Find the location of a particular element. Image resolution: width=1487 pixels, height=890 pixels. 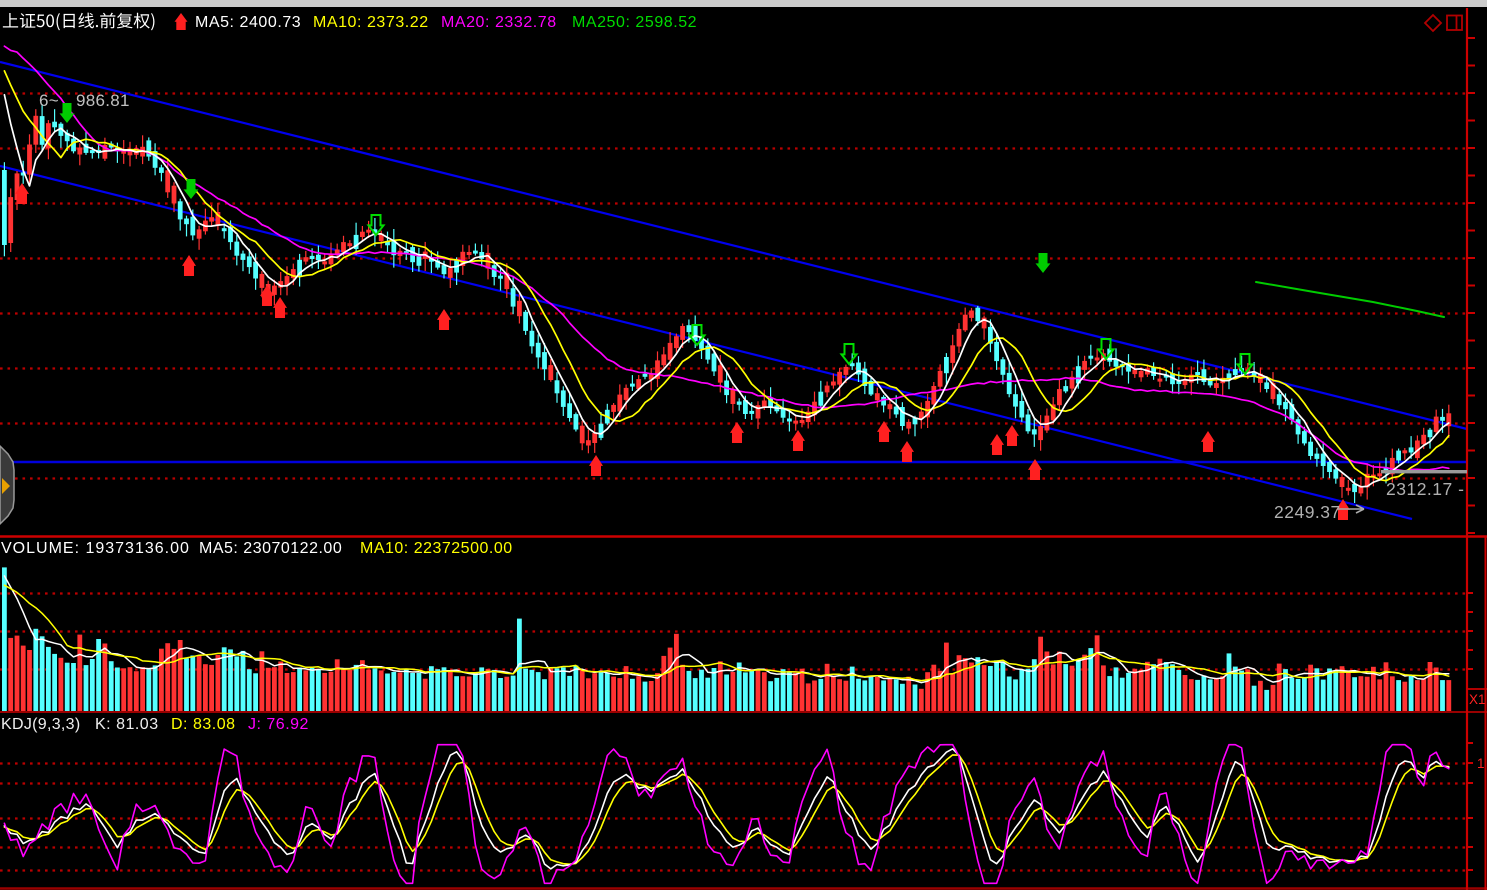

svg-text: 986.81 is located at coordinates (103, 100).